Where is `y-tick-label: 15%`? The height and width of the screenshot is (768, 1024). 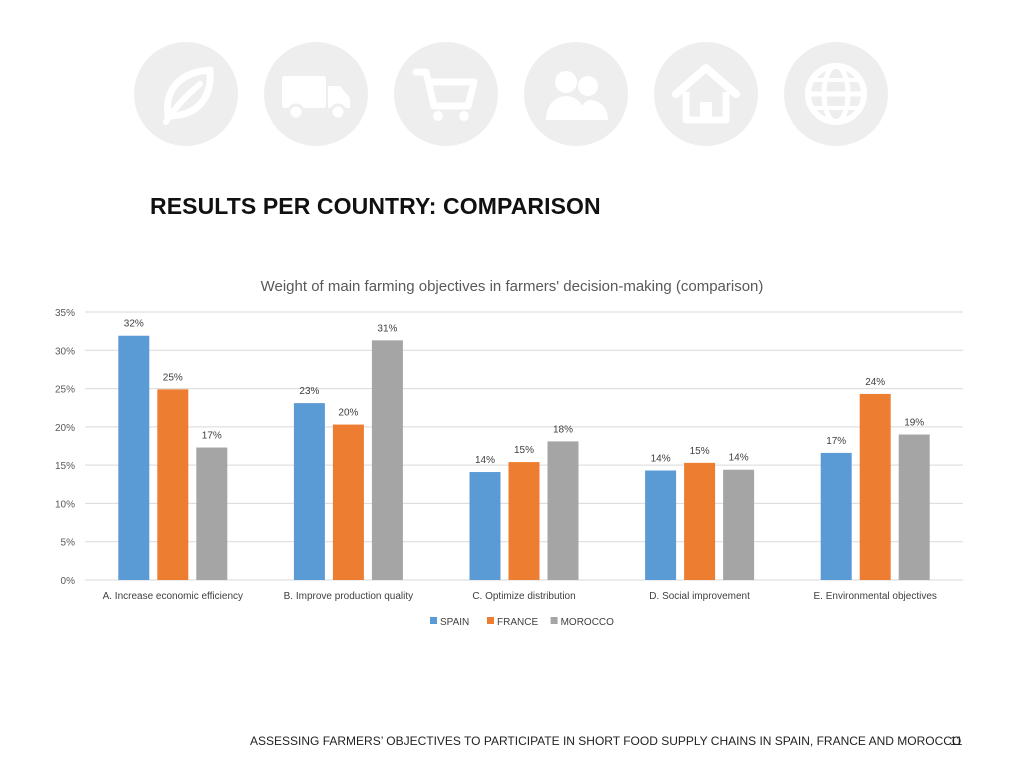
y-tick-label: 15% is located at coordinates (65, 466).